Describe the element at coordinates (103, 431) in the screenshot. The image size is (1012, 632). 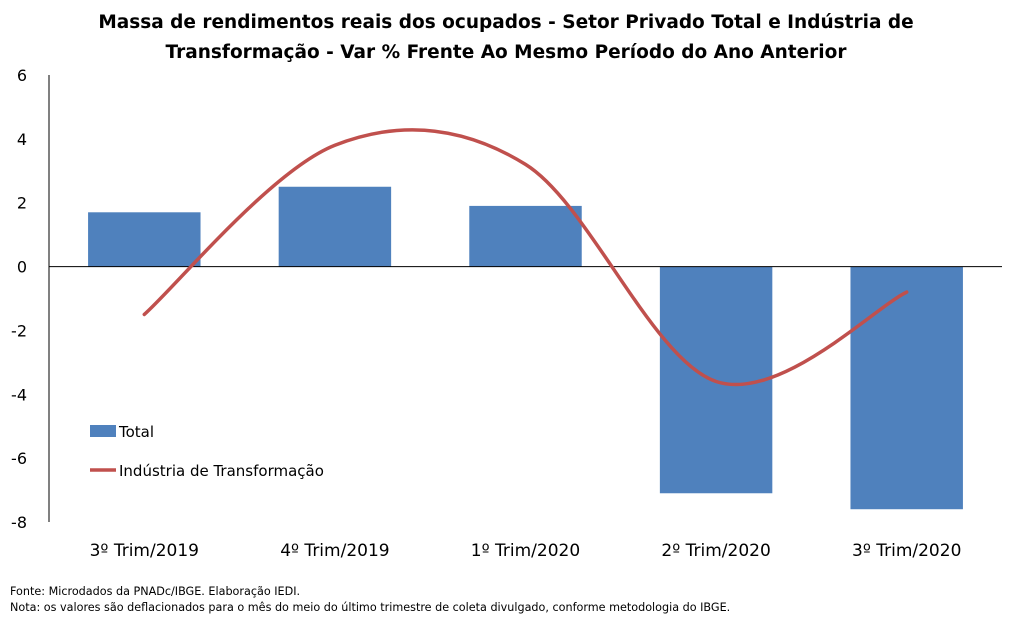
I see `legend-swatch-total` at that location.